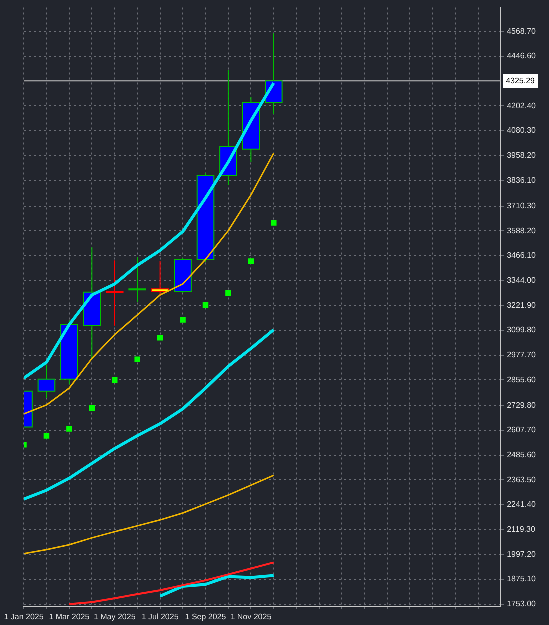 Image resolution: width=549 pixels, height=625 pixels. I want to click on y-tick-label: 3836.10, so click(522, 180).